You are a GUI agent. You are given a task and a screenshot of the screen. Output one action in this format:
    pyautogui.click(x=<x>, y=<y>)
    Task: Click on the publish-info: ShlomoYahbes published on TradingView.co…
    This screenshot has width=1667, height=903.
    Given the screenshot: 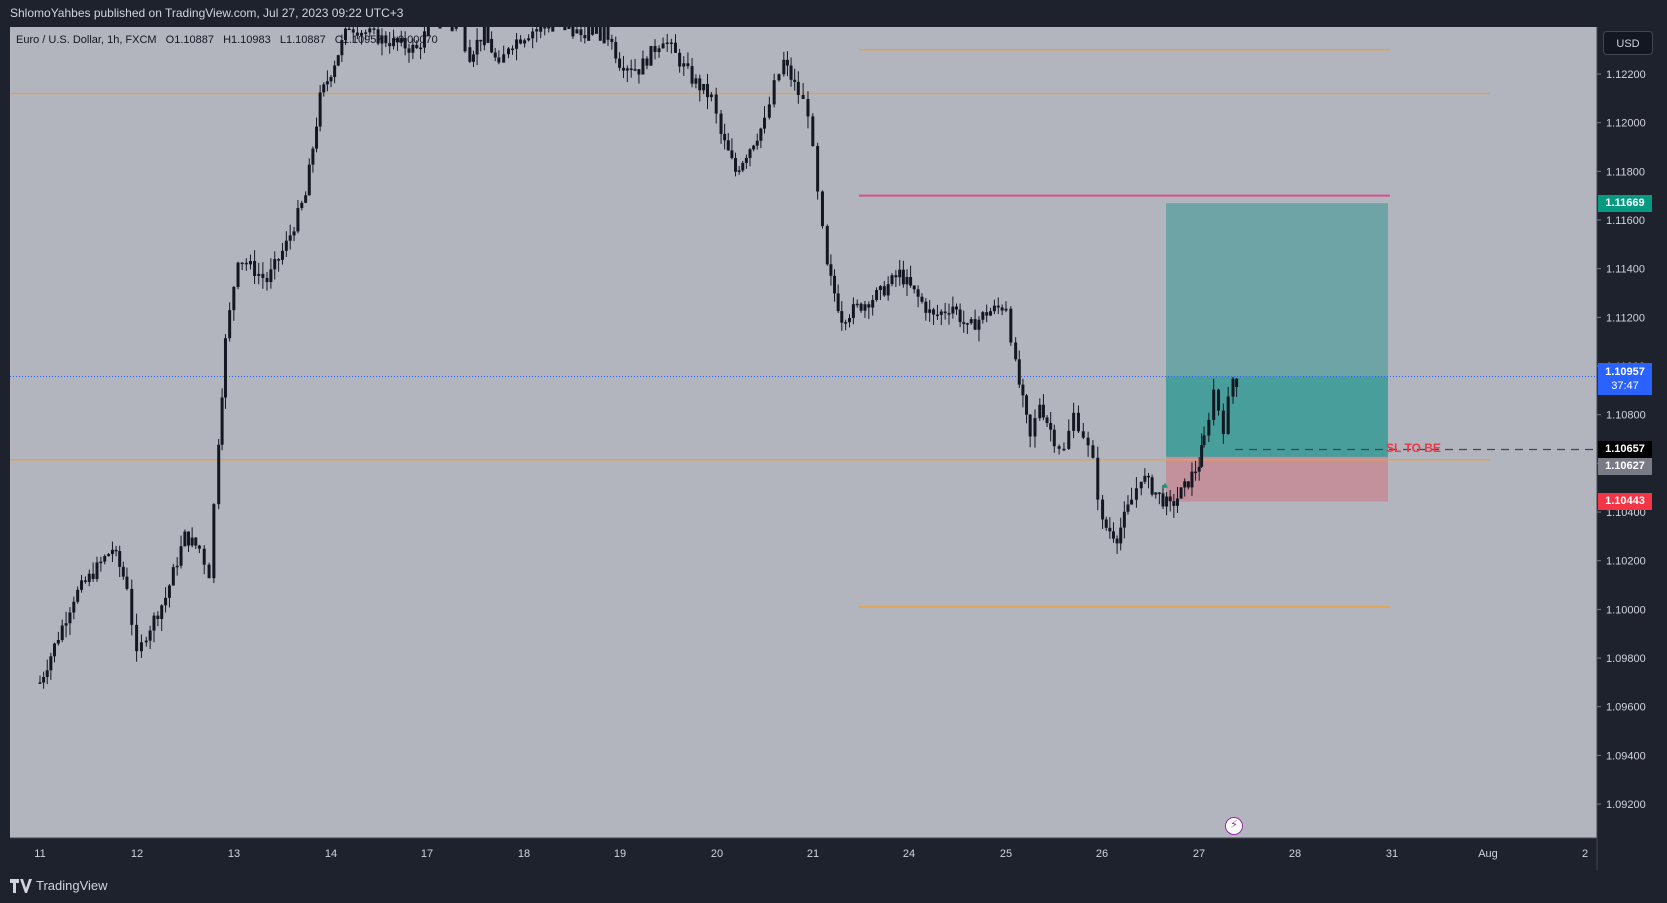 What is the action you would take?
    pyautogui.click(x=207, y=13)
    